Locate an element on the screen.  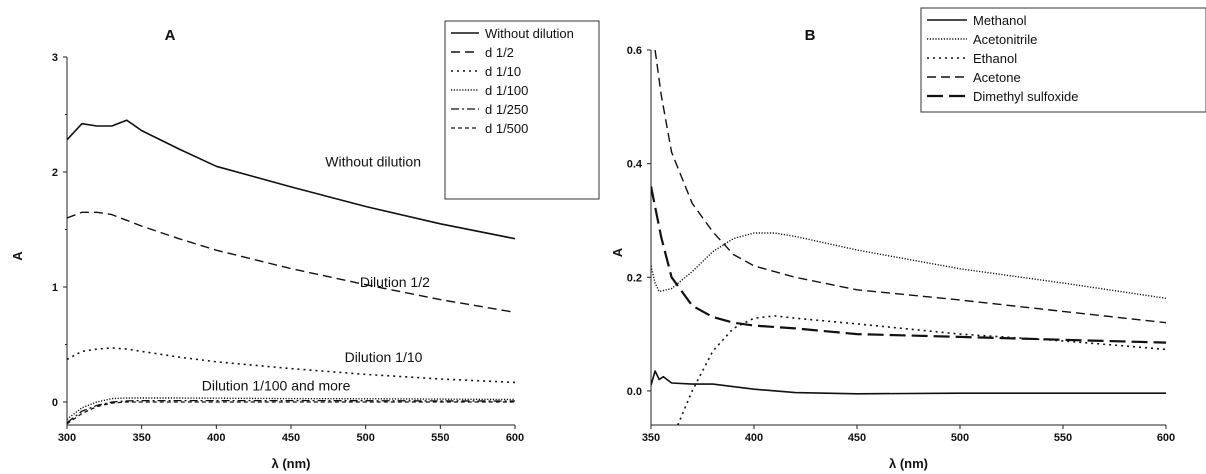
series-line-methanol is located at coordinates (908, 382).